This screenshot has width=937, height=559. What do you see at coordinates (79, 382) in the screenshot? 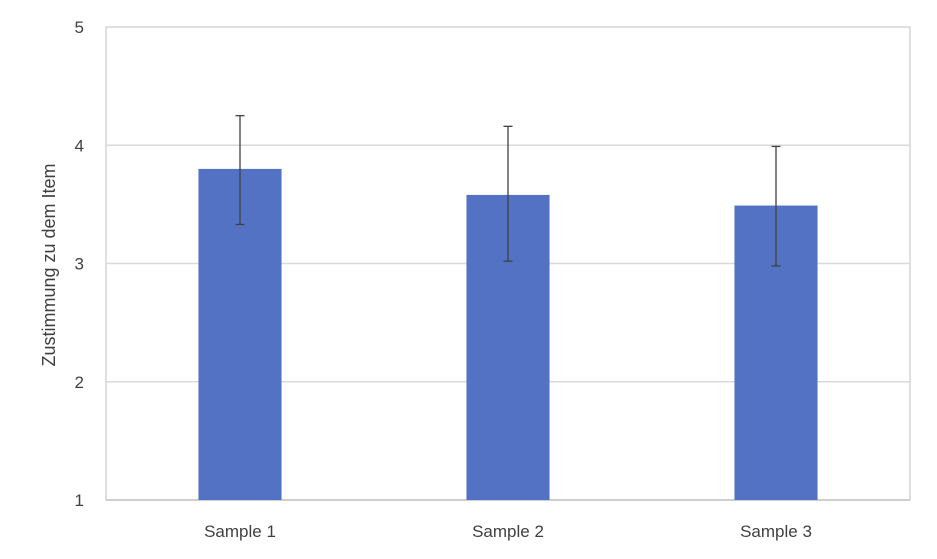
I see `y-tick-label: 2` at bounding box center [79, 382].